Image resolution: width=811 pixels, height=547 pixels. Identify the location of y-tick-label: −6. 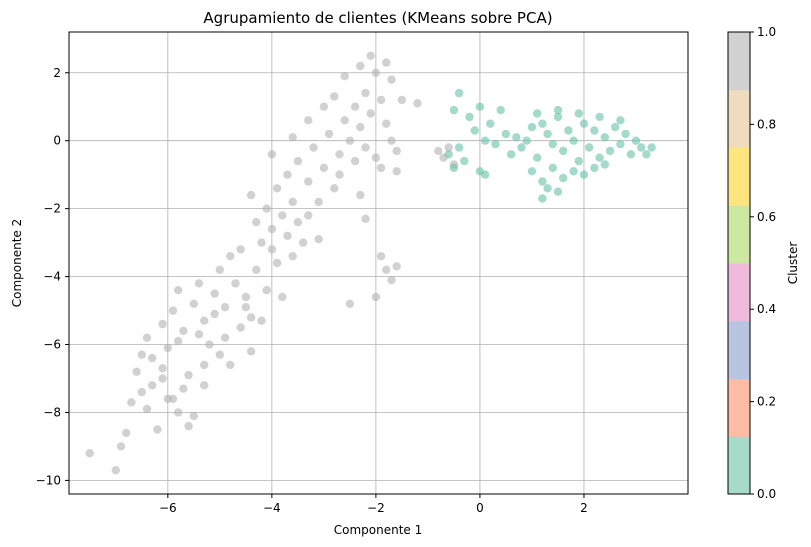
(52, 345).